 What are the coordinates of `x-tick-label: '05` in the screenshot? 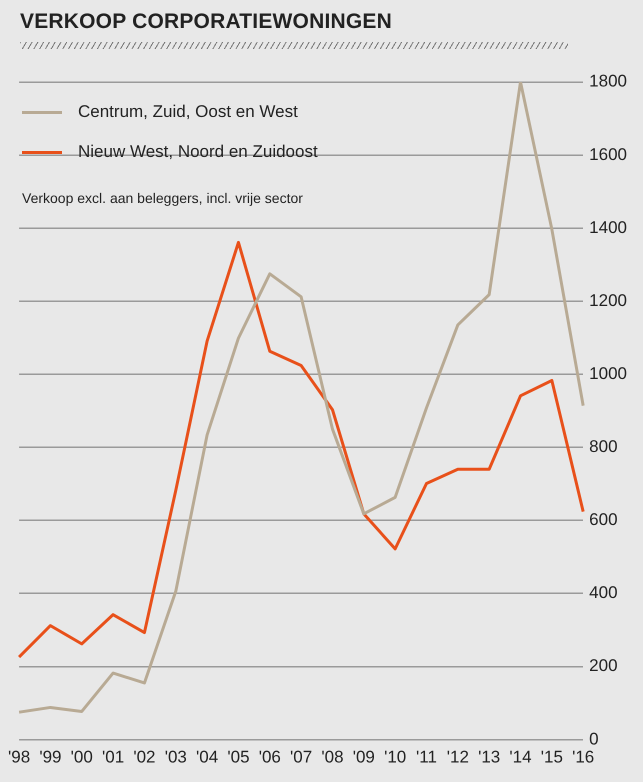 It's located at (238, 756).